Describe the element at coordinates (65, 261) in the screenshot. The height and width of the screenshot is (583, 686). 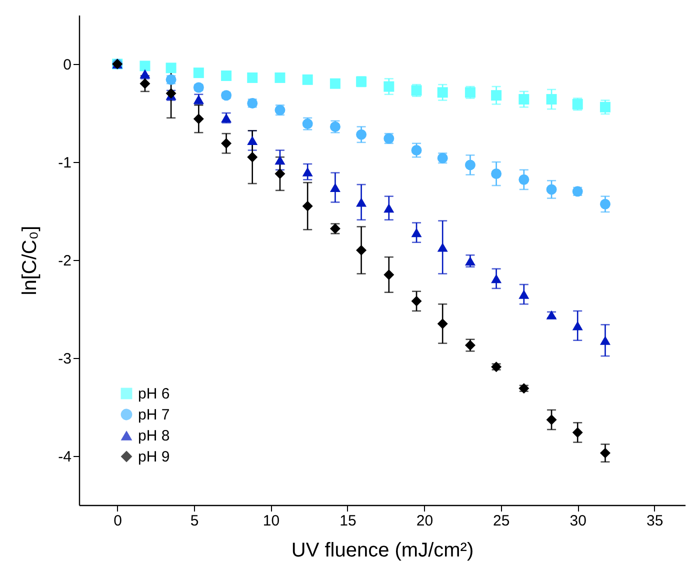
I see `y-tick-label: -2` at that location.